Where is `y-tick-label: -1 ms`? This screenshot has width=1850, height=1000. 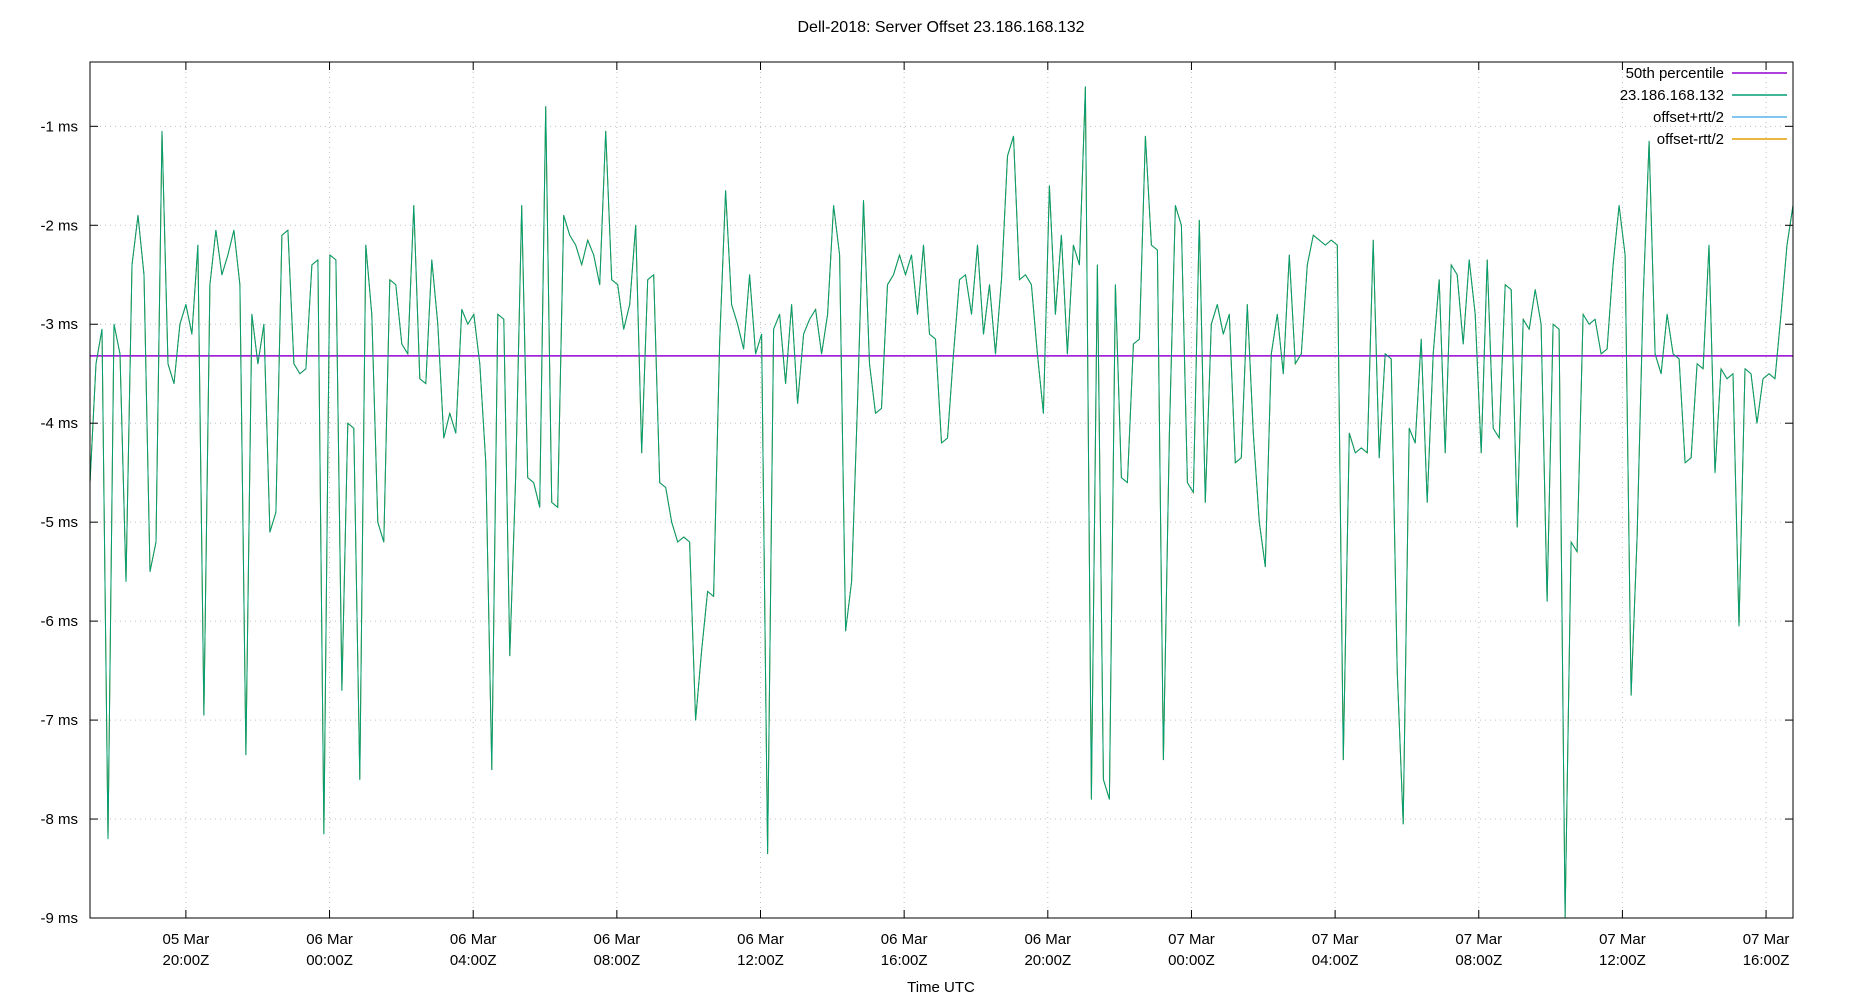
y-tick-label: -1 ms is located at coordinates (60, 126).